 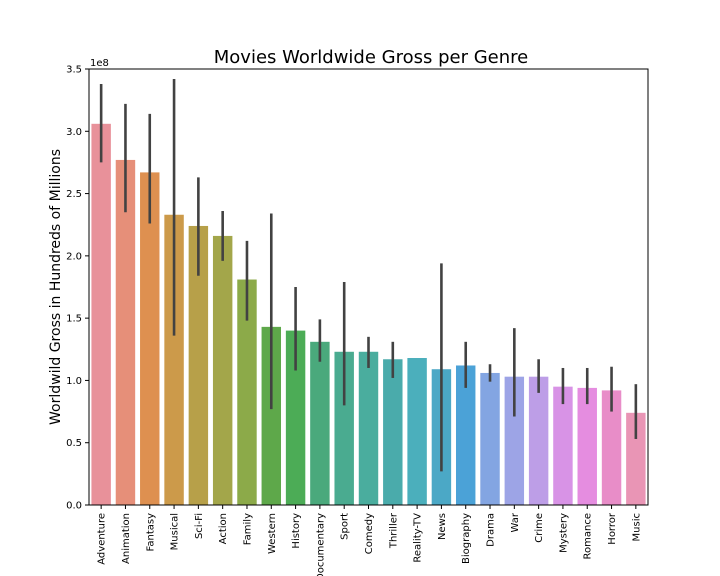 I want to click on bar-musical, so click(x=174, y=359).